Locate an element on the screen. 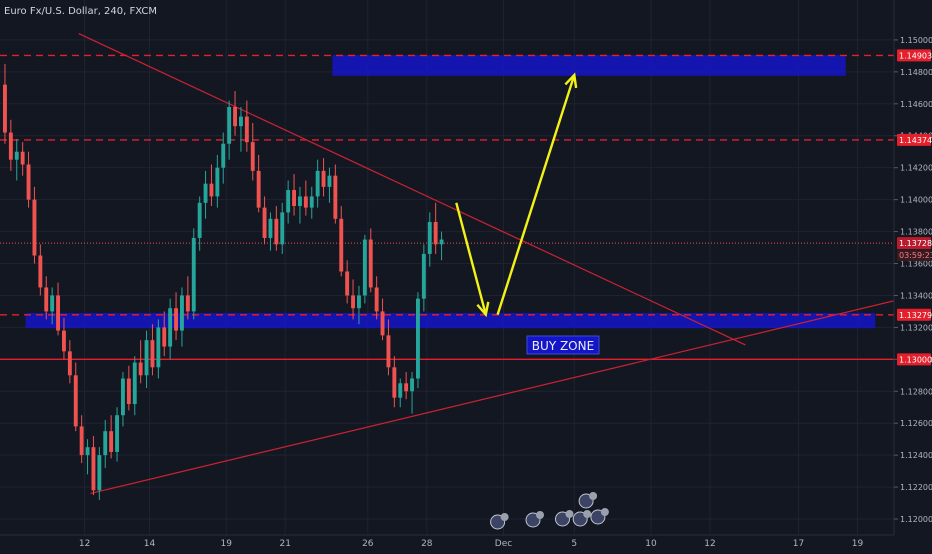 This screenshot has width=932, height=554. price-axis-panel is located at coordinates (913, 275).